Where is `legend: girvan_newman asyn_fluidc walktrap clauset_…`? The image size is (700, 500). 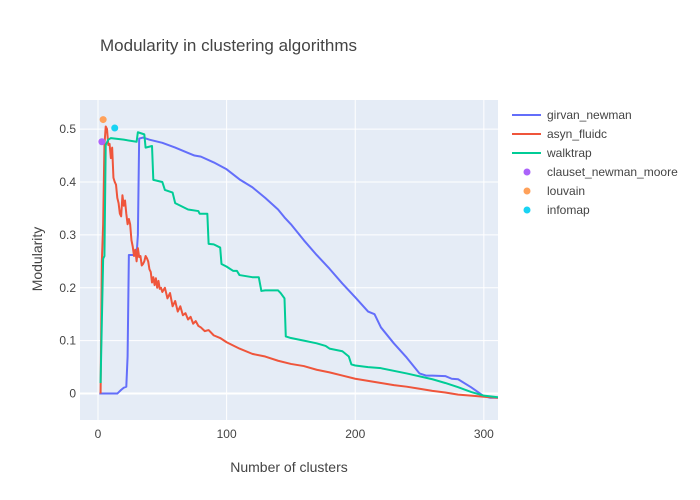 legend: girvan_newman asyn_fluidc walktrap clauset_… is located at coordinates (595, 162).